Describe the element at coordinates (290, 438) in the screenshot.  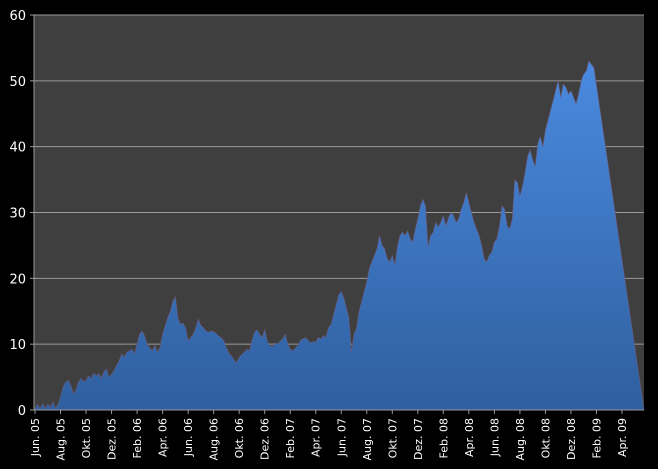
I see `x-tick-label: Feb. 07` at that location.